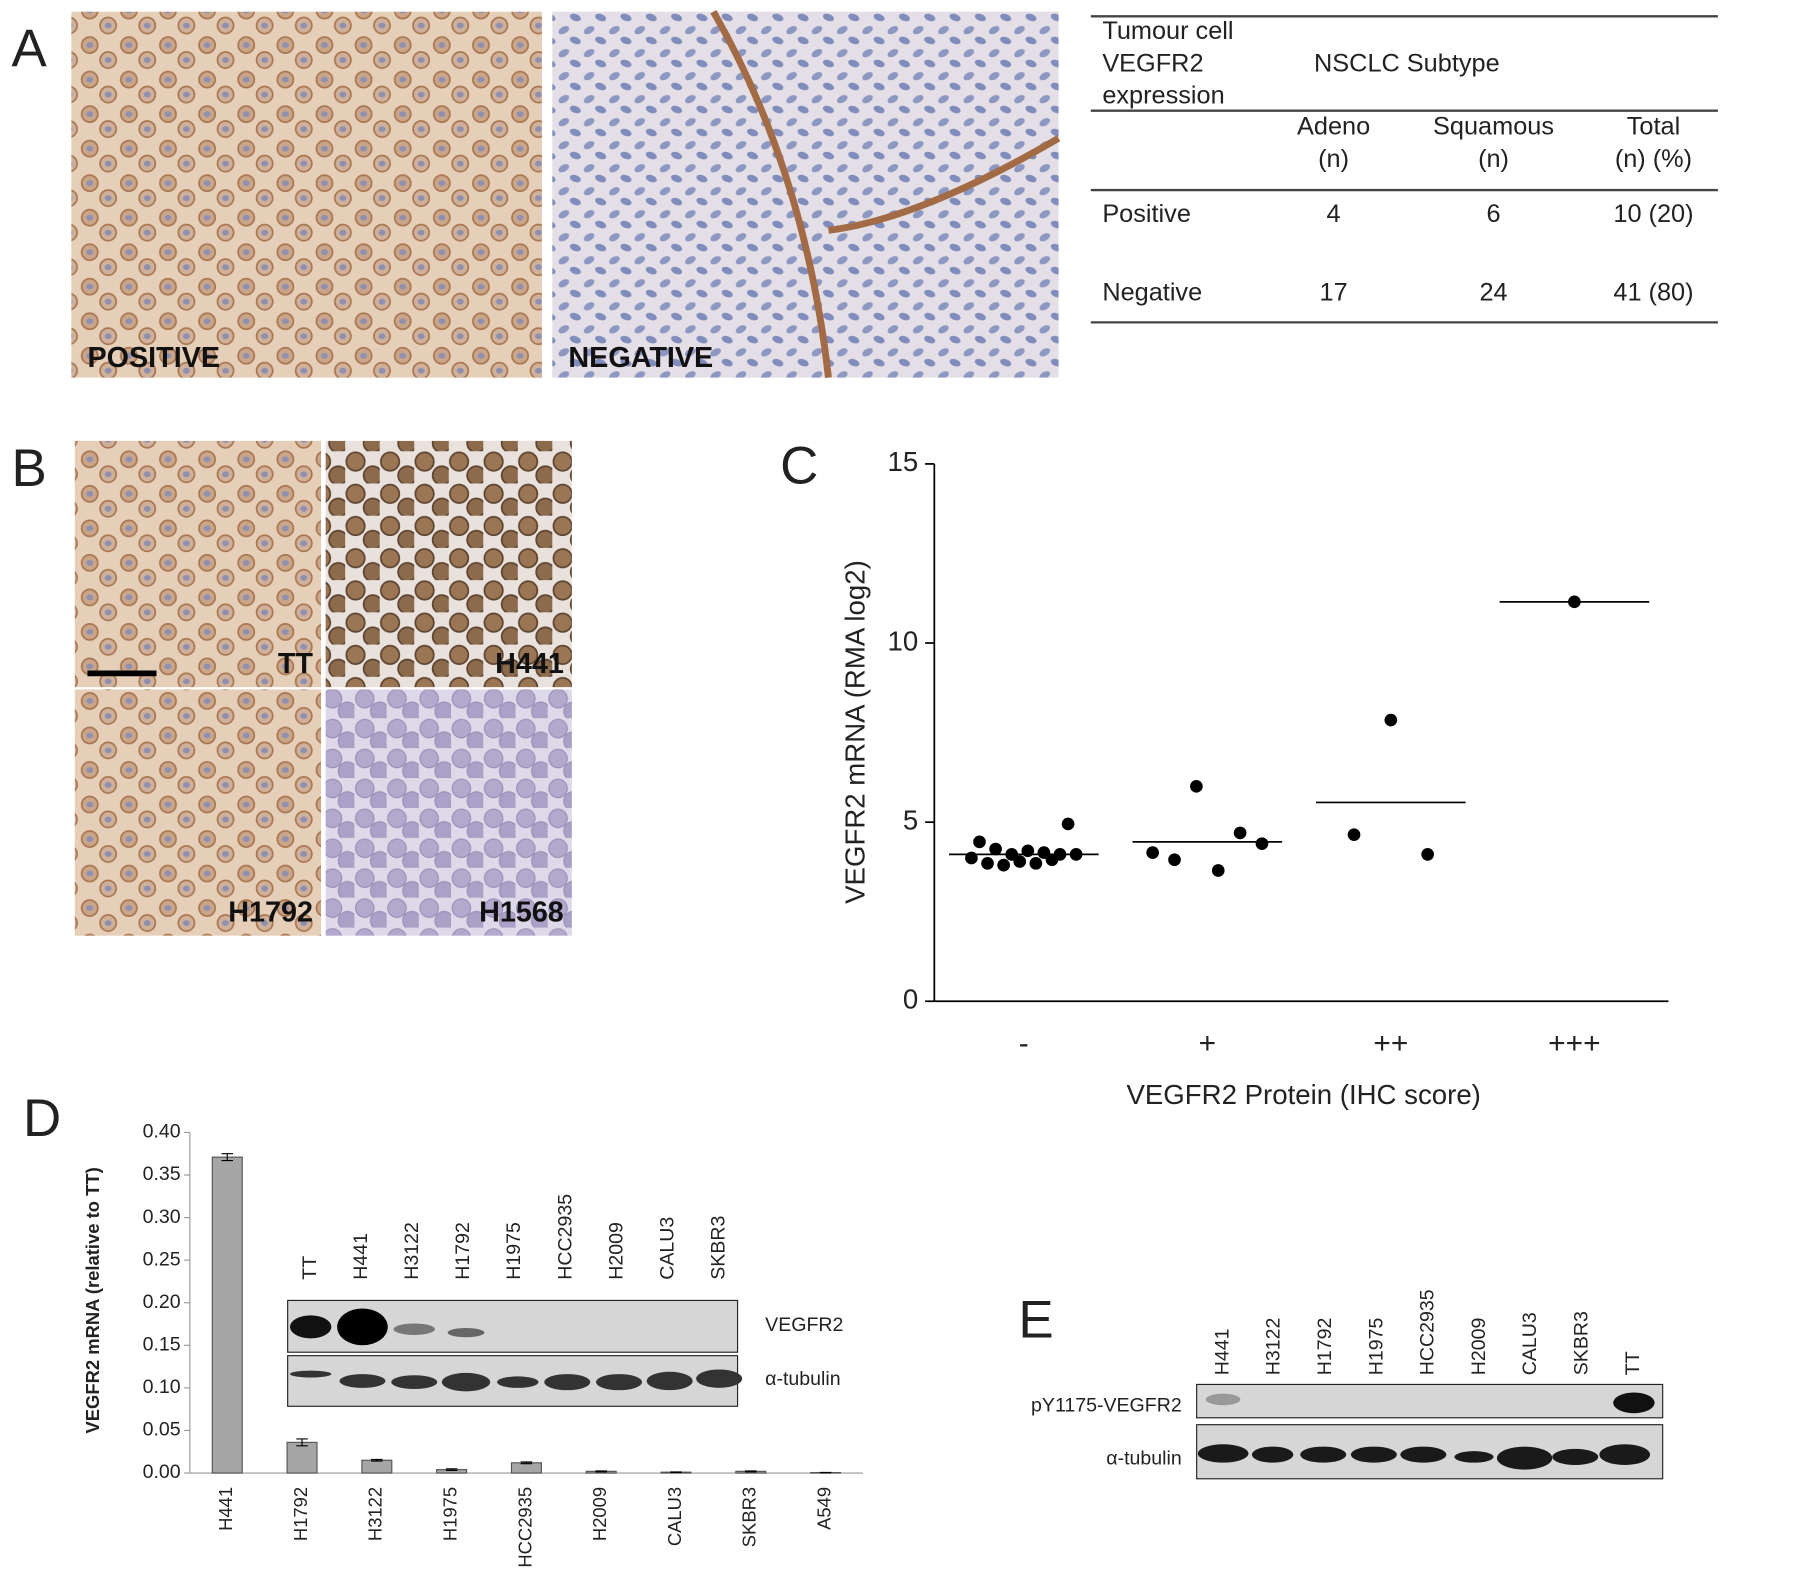  I want to click on y-tick-label: 0.20, so click(162, 1302).